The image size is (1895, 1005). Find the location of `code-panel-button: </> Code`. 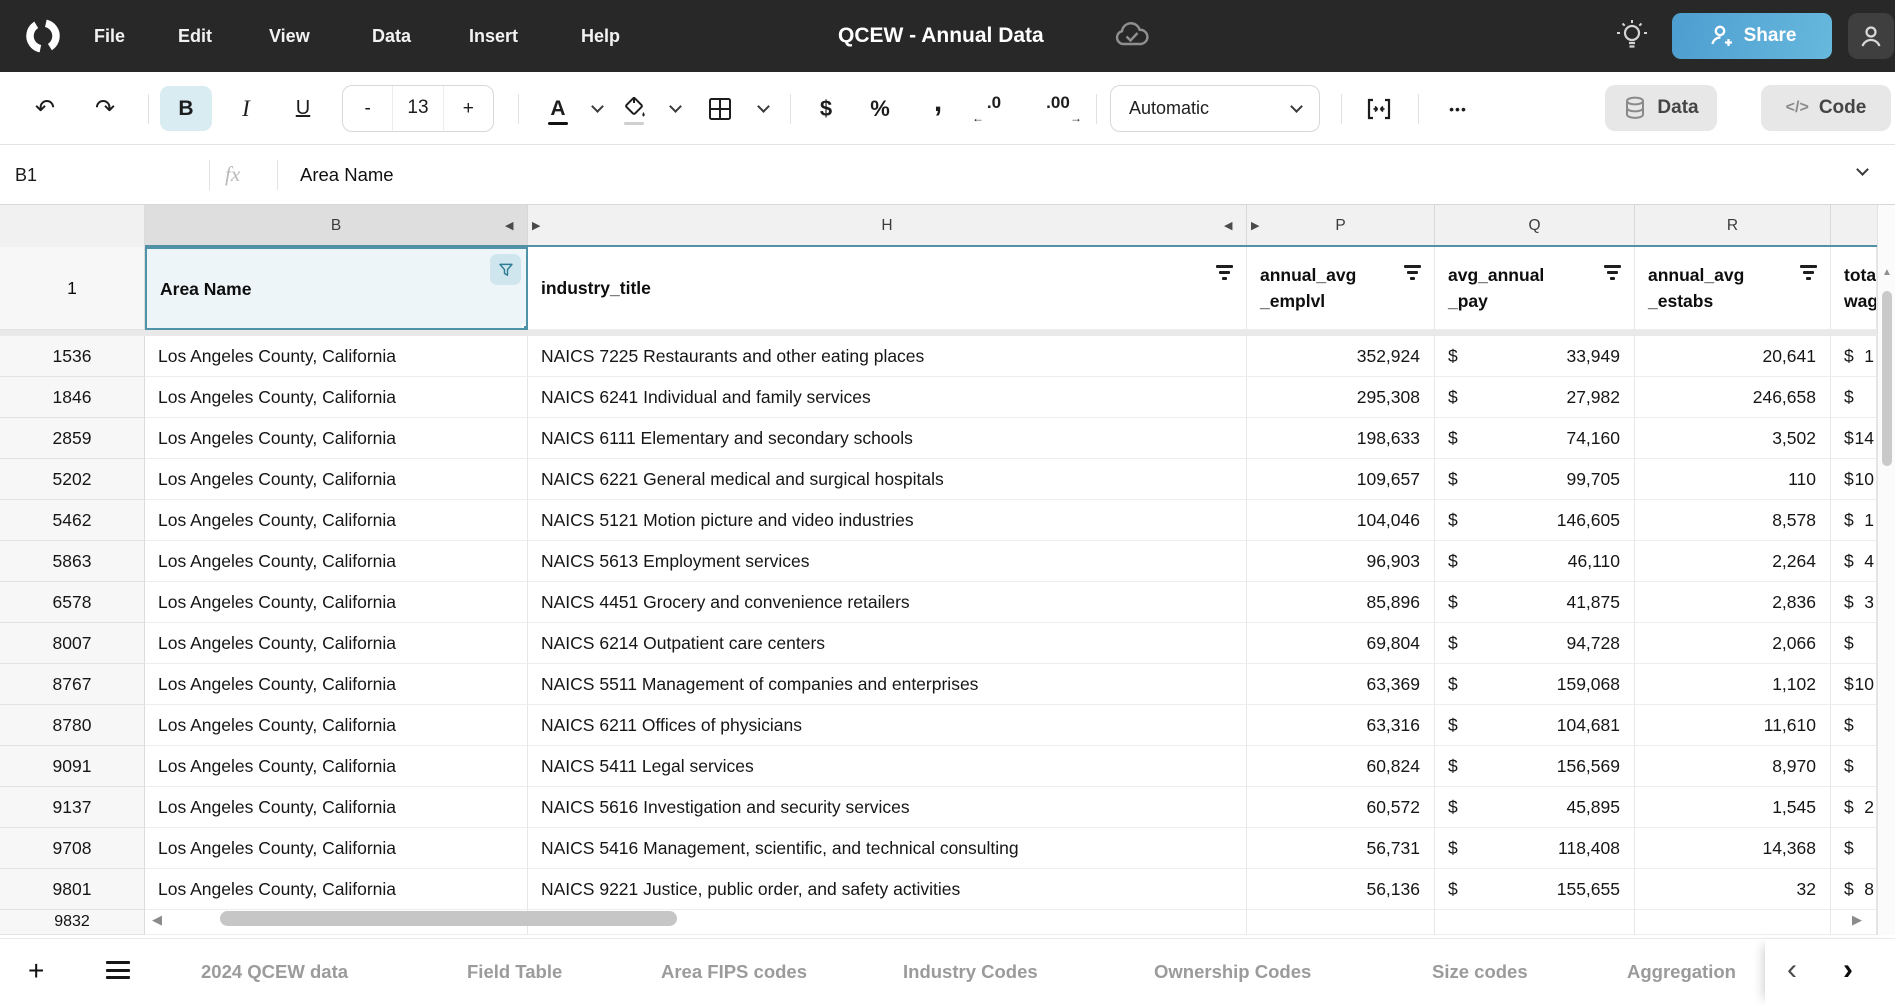

code-panel-button: </> Code is located at coordinates (1826, 108).